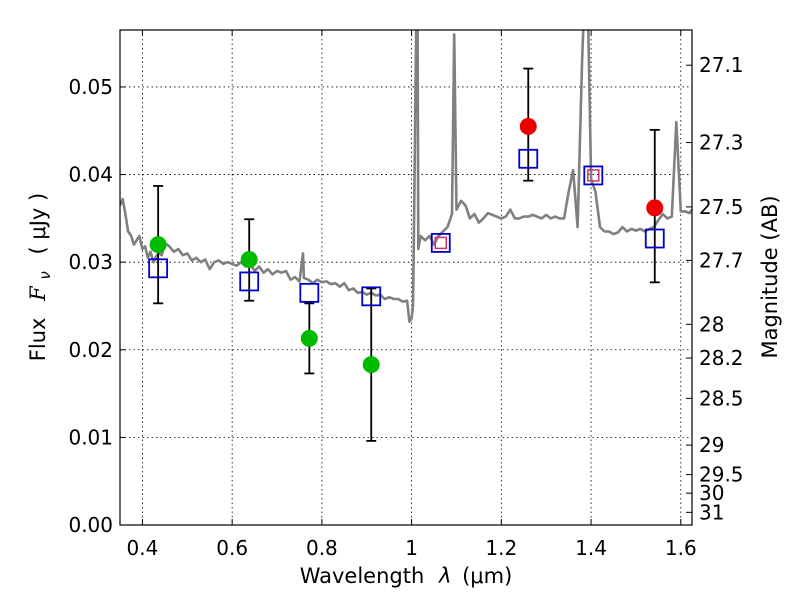 The image size is (800, 600). What do you see at coordinates (721, 358) in the screenshot?
I see `y2-tick-label: 28.2` at bounding box center [721, 358].